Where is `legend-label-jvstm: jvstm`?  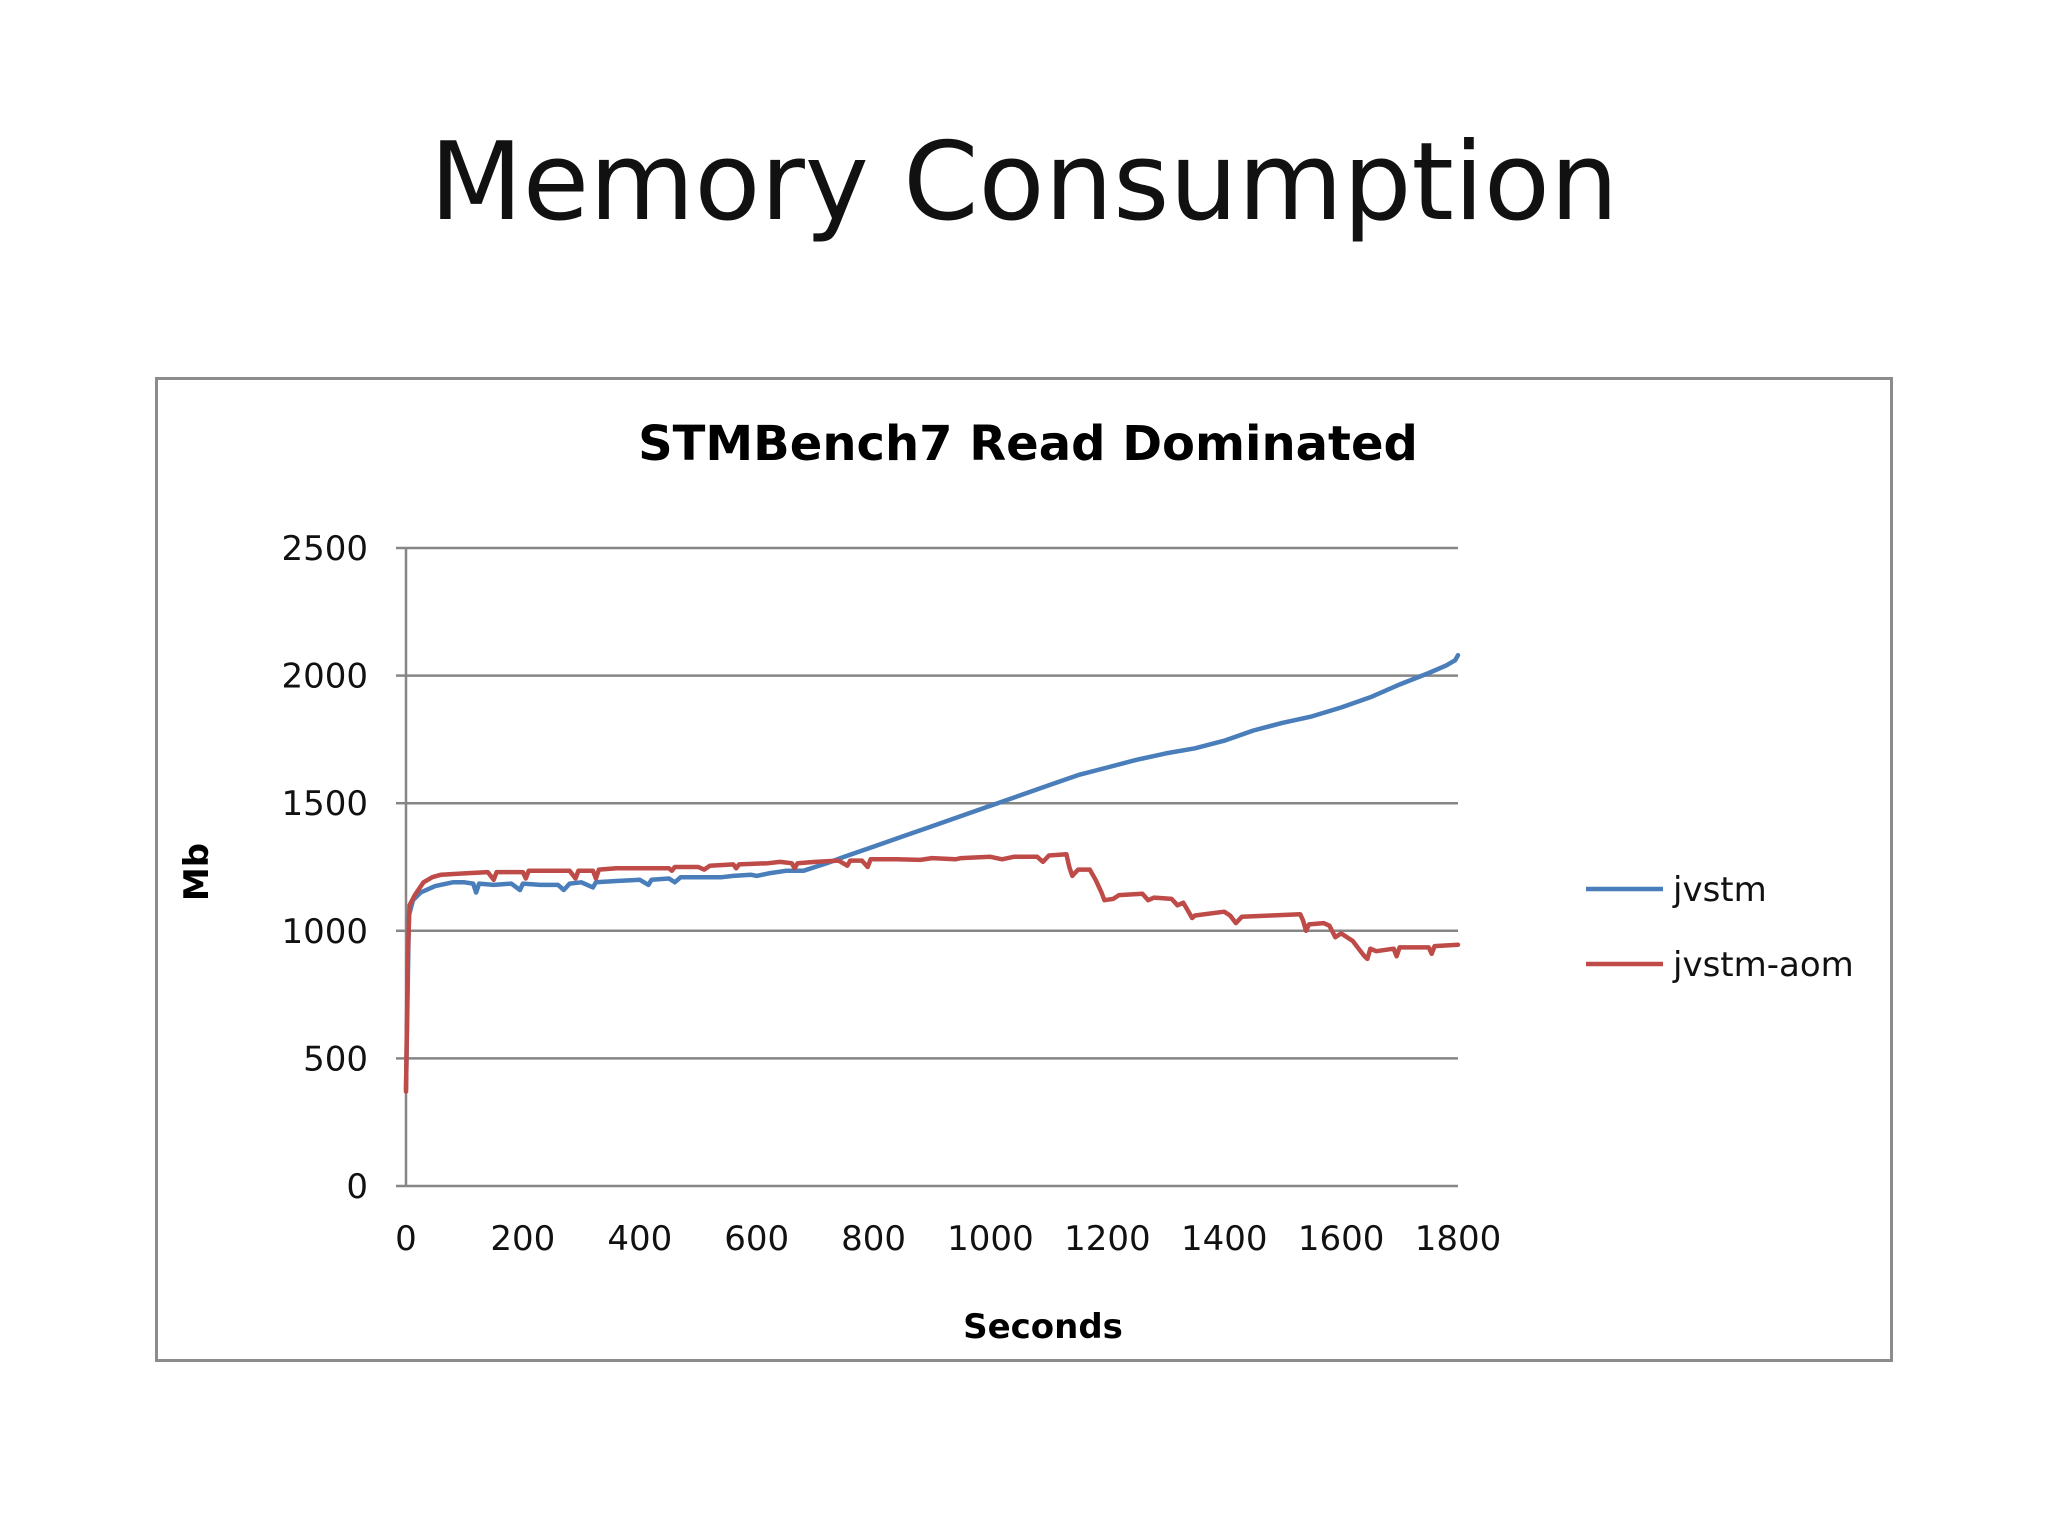 legend-label-jvstm: jvstm is located at coordinates (1719, 890).